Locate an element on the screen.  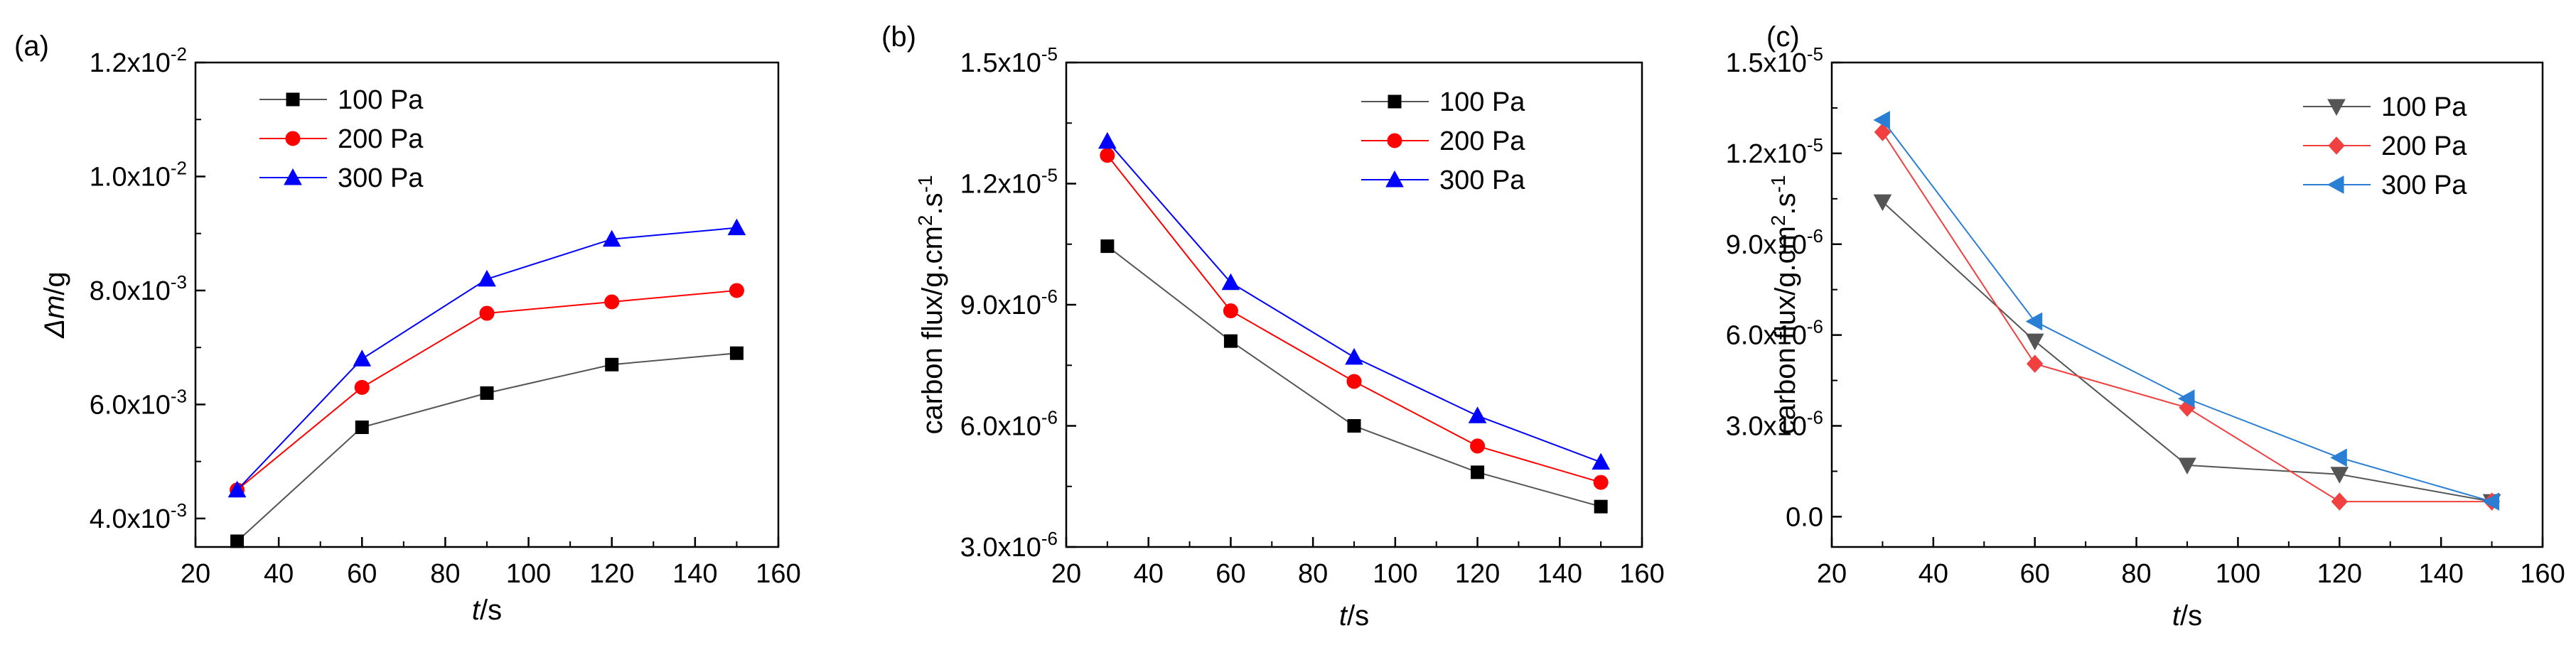
panel-label: (b) is located at coordinates (898, 37).